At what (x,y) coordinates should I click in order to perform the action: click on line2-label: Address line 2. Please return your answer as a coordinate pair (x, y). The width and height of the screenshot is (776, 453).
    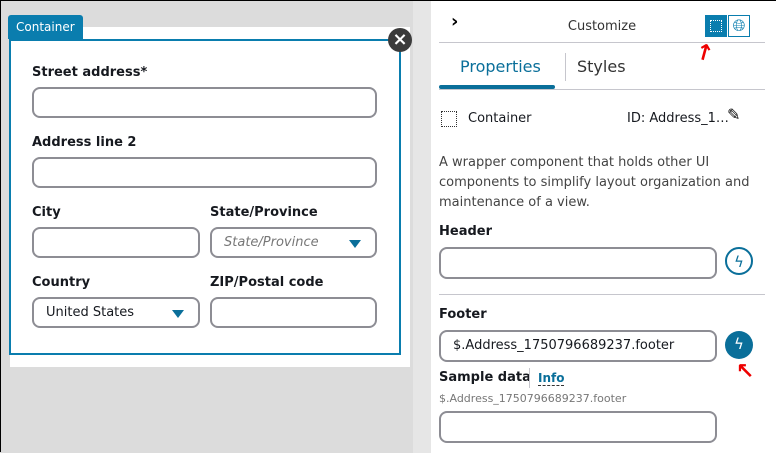
    Looking at the image, I should click on (84, 142).